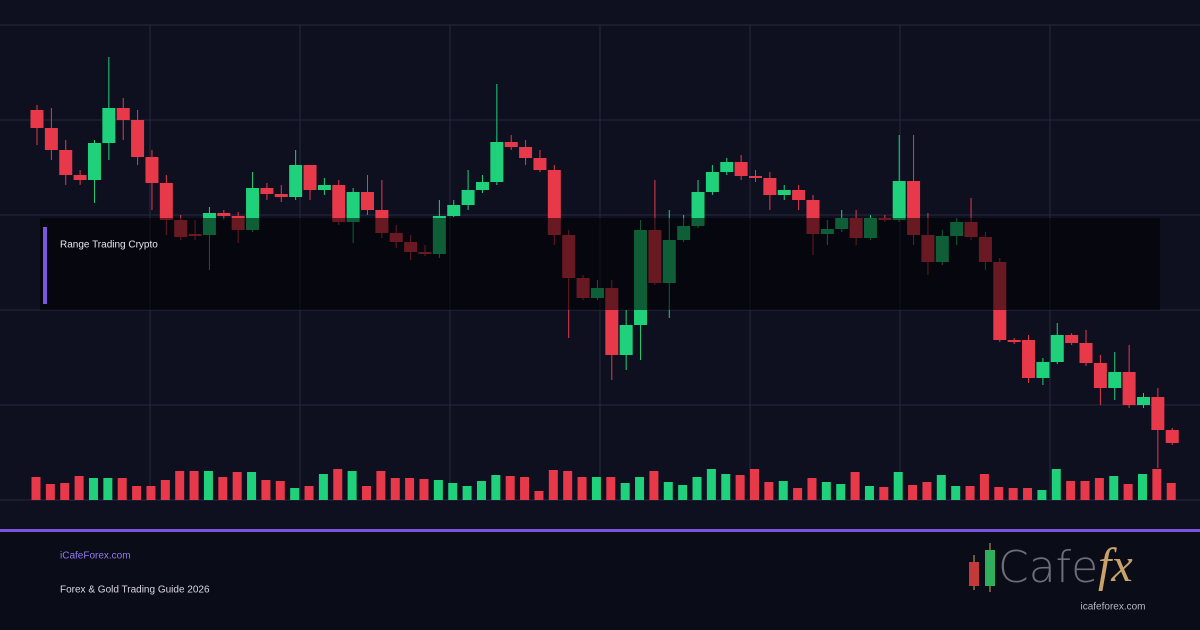 Image resolution: width=1200 pixels, height=630 pixels. Describe the element at coordinates (1048, 567) in the screenshot. I see `logo-word: Cafe` at that location.